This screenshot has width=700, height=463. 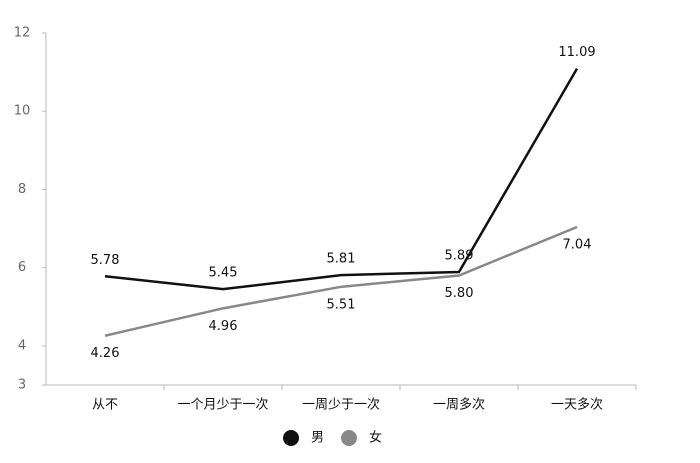 I want to click on data-label: 4.26, so click(x=105, y=353).